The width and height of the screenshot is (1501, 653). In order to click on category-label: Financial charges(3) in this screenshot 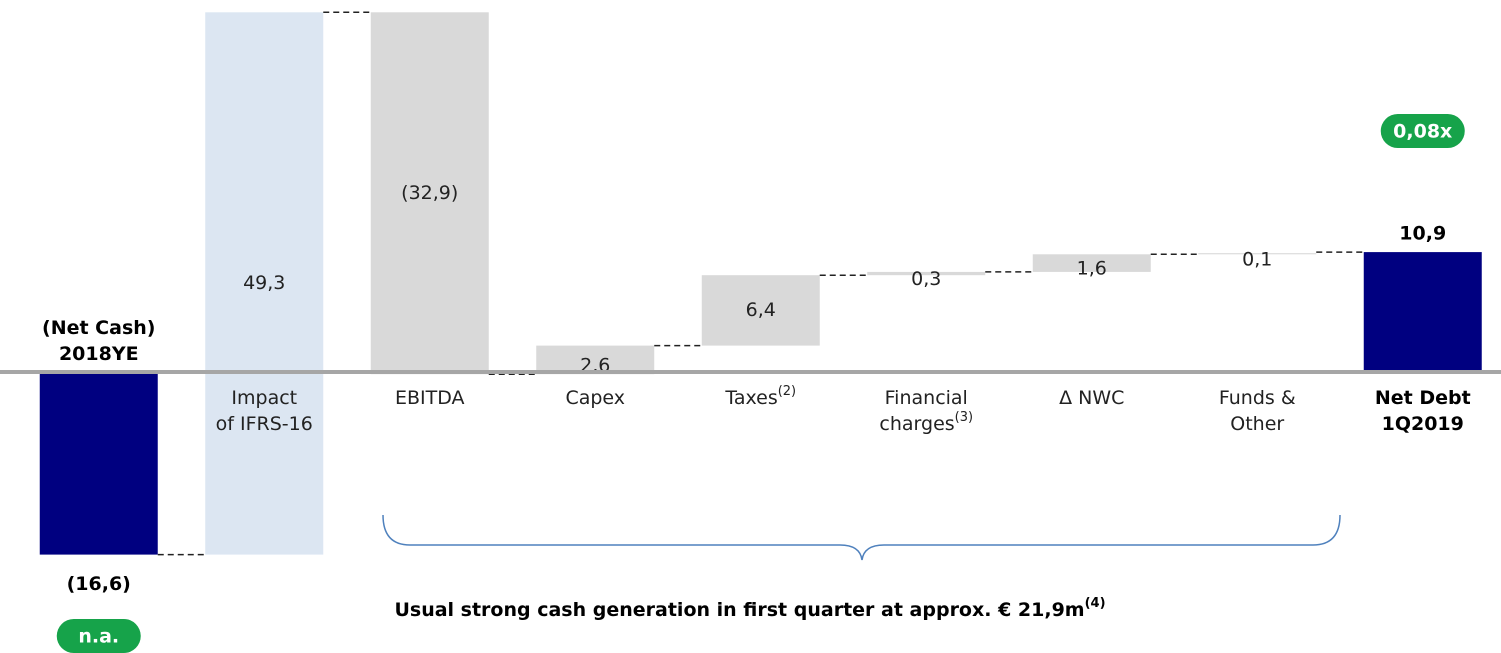, I will do `click(926, 411)`.